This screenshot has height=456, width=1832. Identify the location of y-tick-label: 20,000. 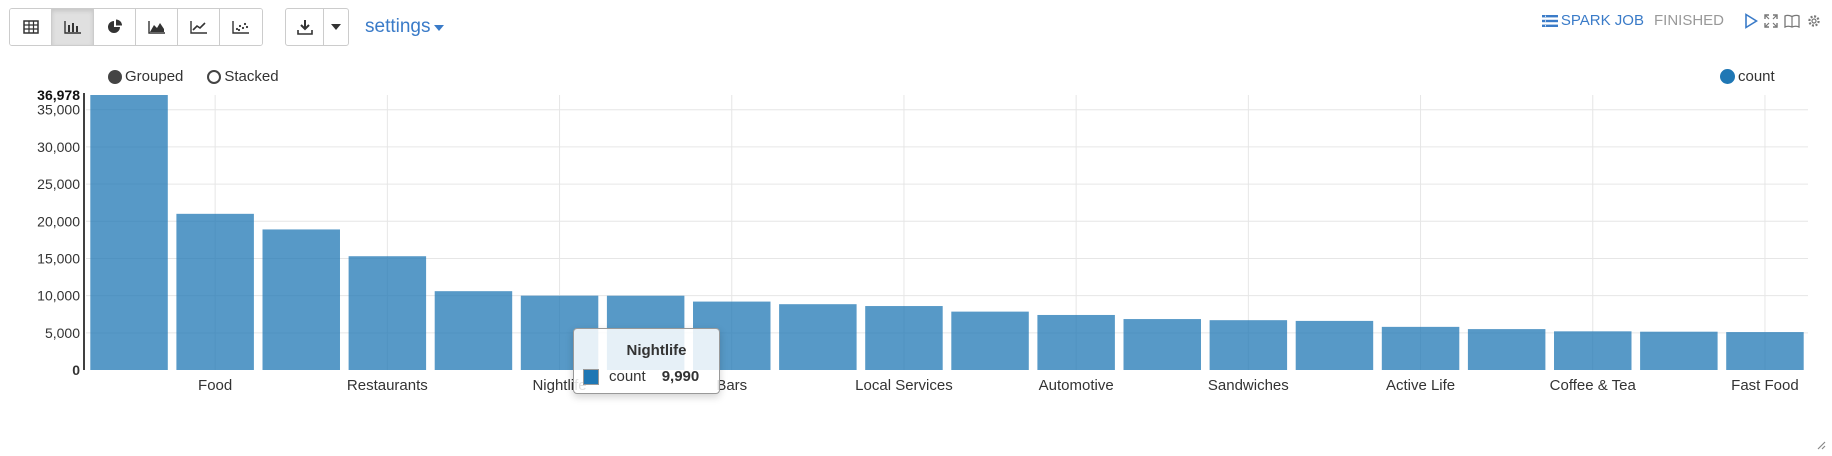
(58, 221).